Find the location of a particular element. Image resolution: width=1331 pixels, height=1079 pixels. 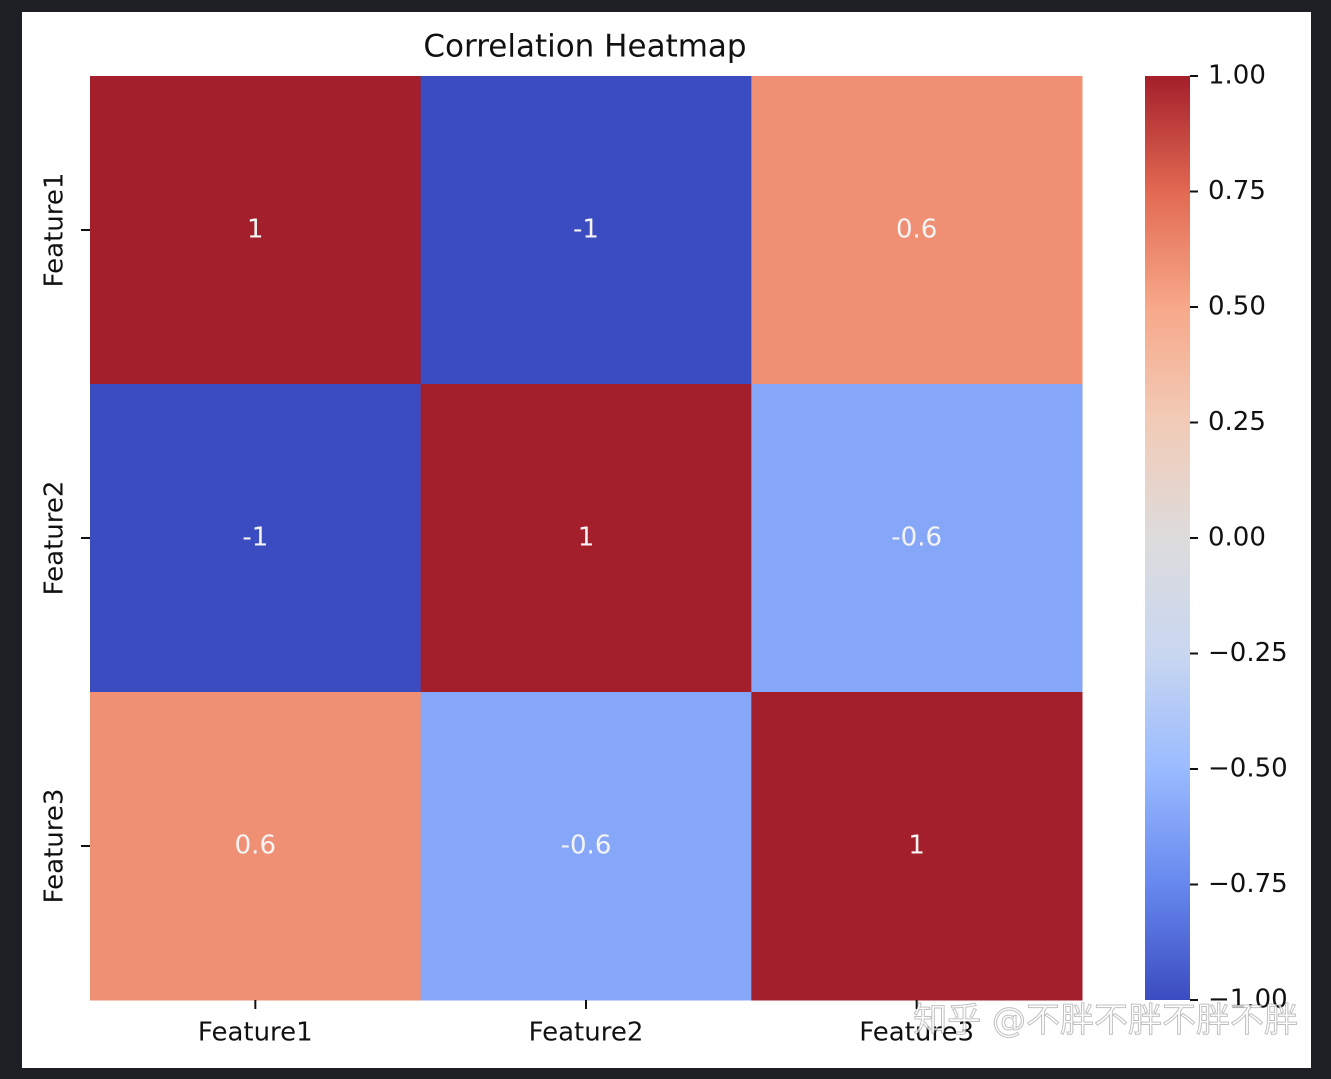

watermark: 知乎 @不胖不胖不胖不胖 is located at coordinates (1105, 1021).